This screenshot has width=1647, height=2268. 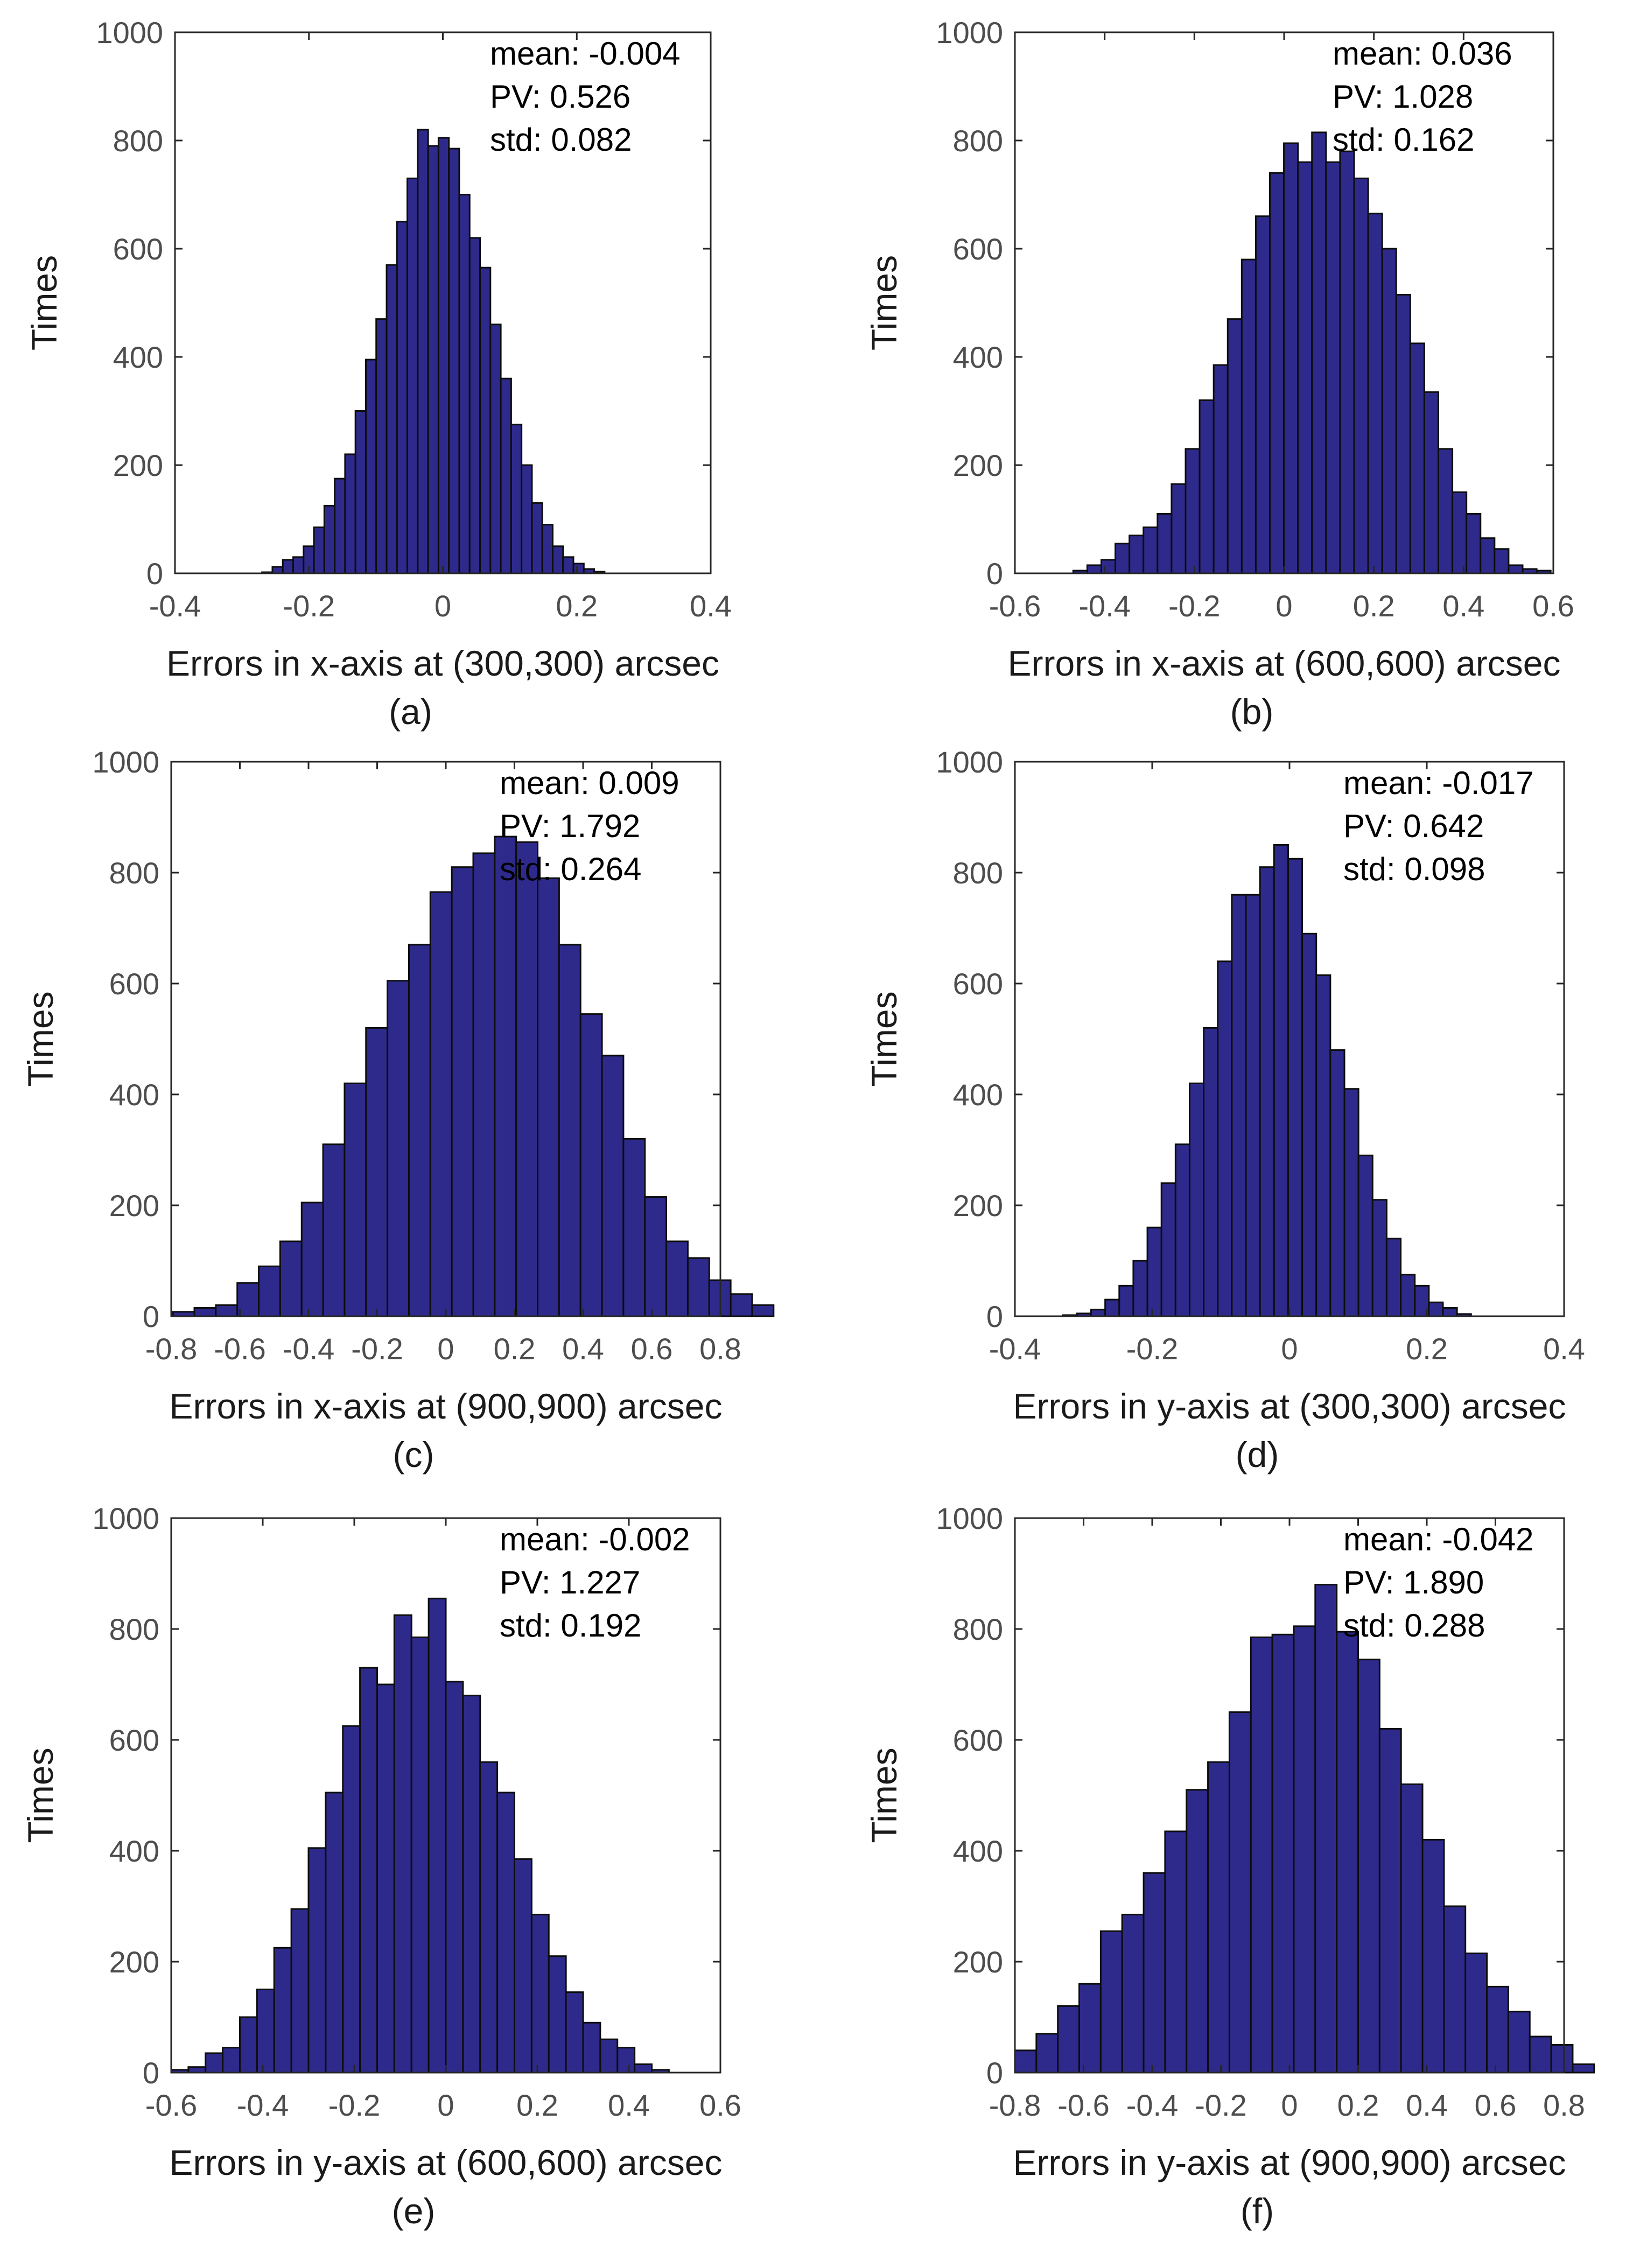 What do you see at coordinates (1289, 2162) in the screenshot?
I see `x-axis-label: Errors in y-axis at (900,900) arcsec` at bounding box center [1289, 2162].